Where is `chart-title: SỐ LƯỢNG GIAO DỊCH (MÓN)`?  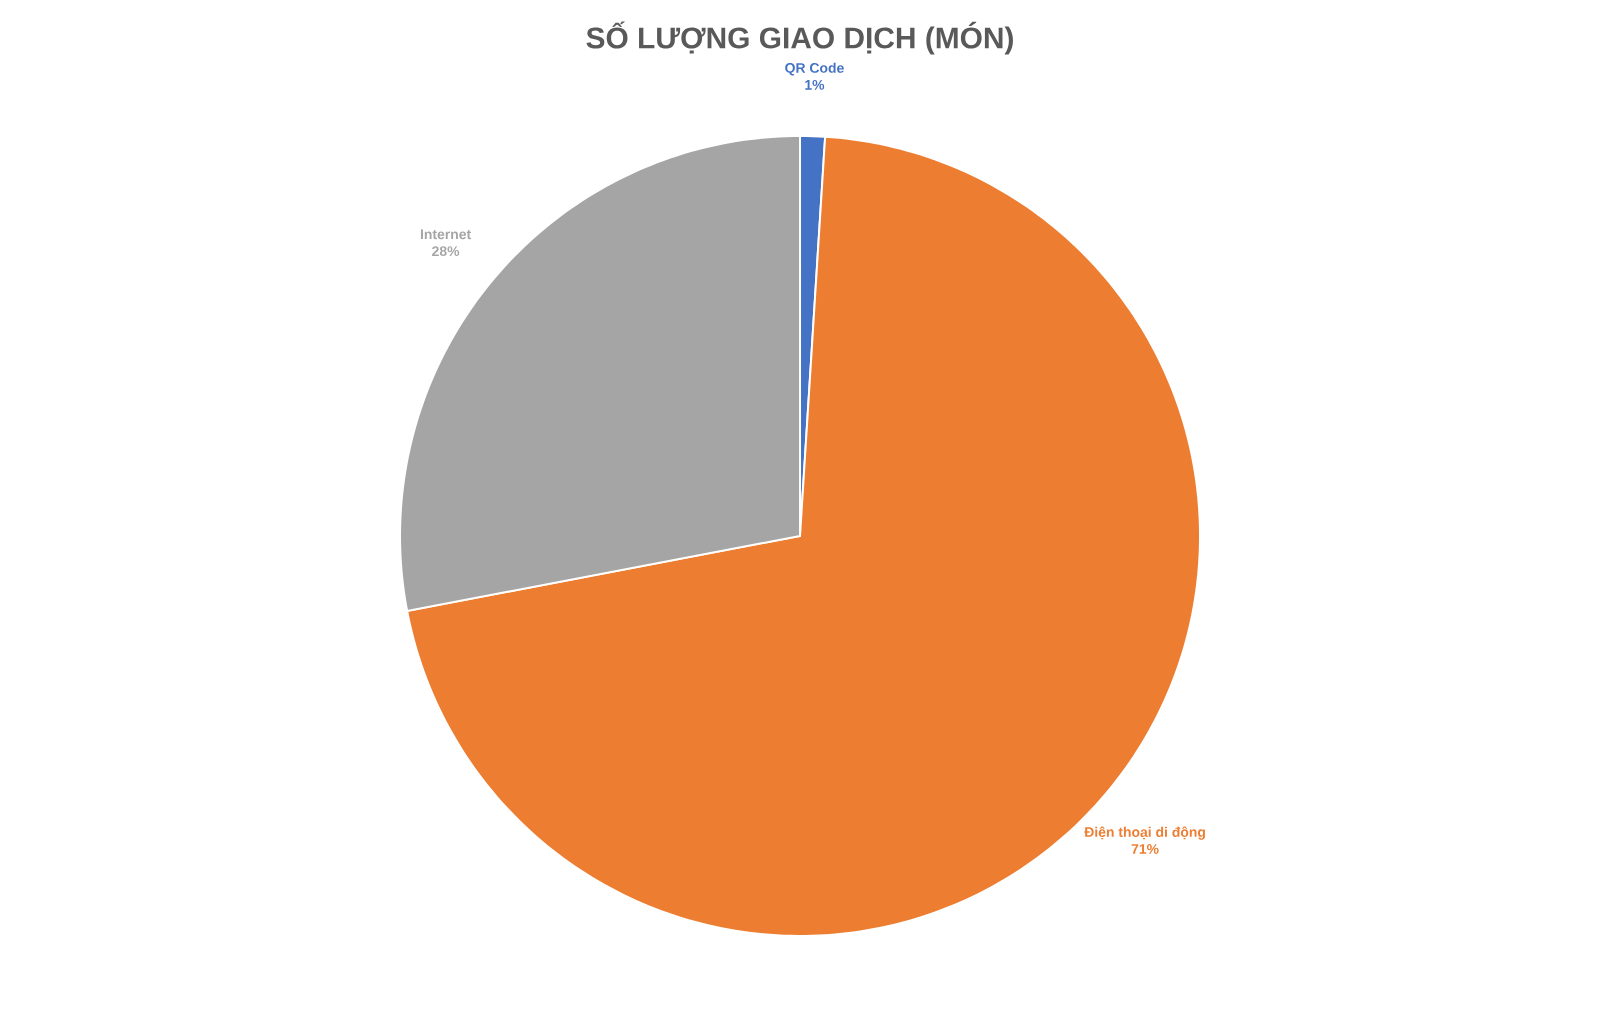
chart-title: SỐ LƯỢNG GIAO DỊCH (MÓN) is located at coordinates (799, 38).